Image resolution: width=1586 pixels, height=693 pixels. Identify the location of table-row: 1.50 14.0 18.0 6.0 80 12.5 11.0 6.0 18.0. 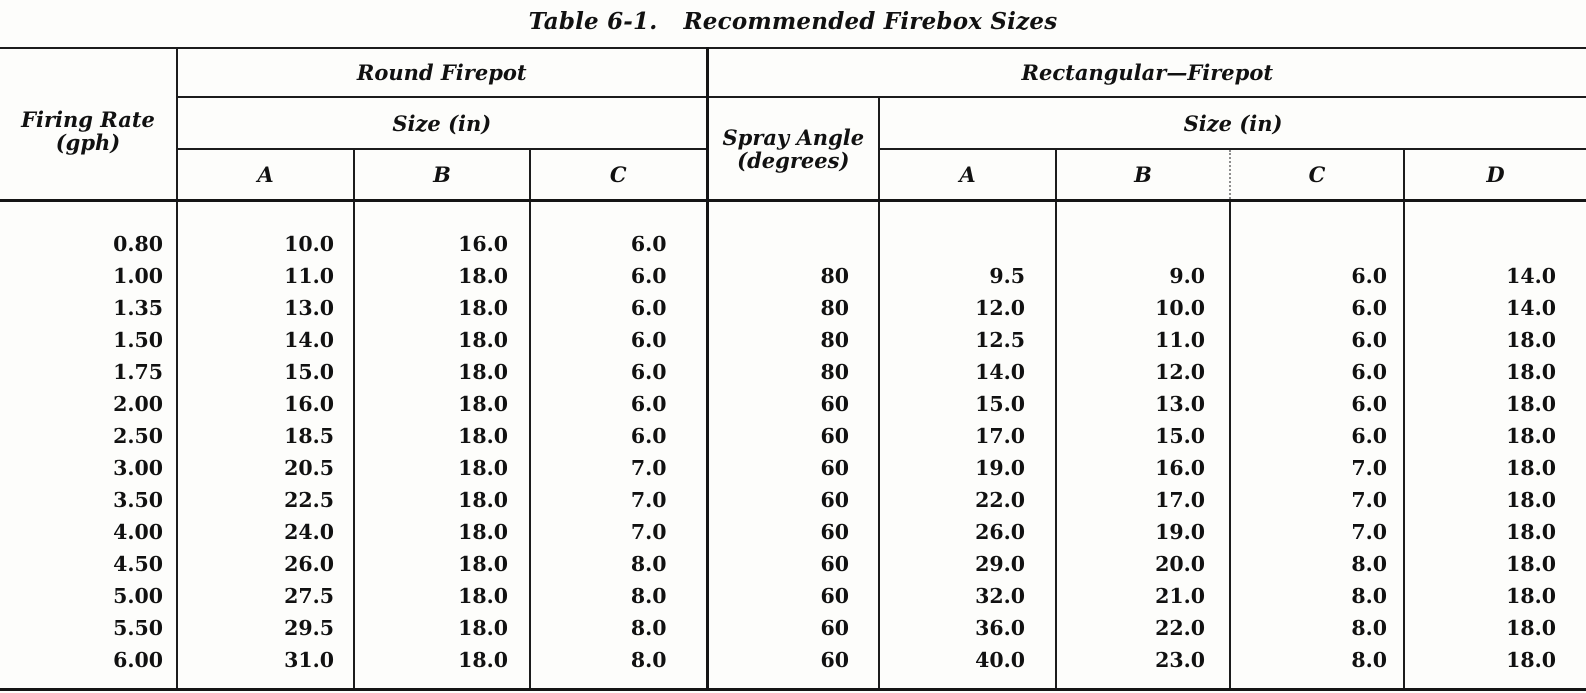
(793, 340).